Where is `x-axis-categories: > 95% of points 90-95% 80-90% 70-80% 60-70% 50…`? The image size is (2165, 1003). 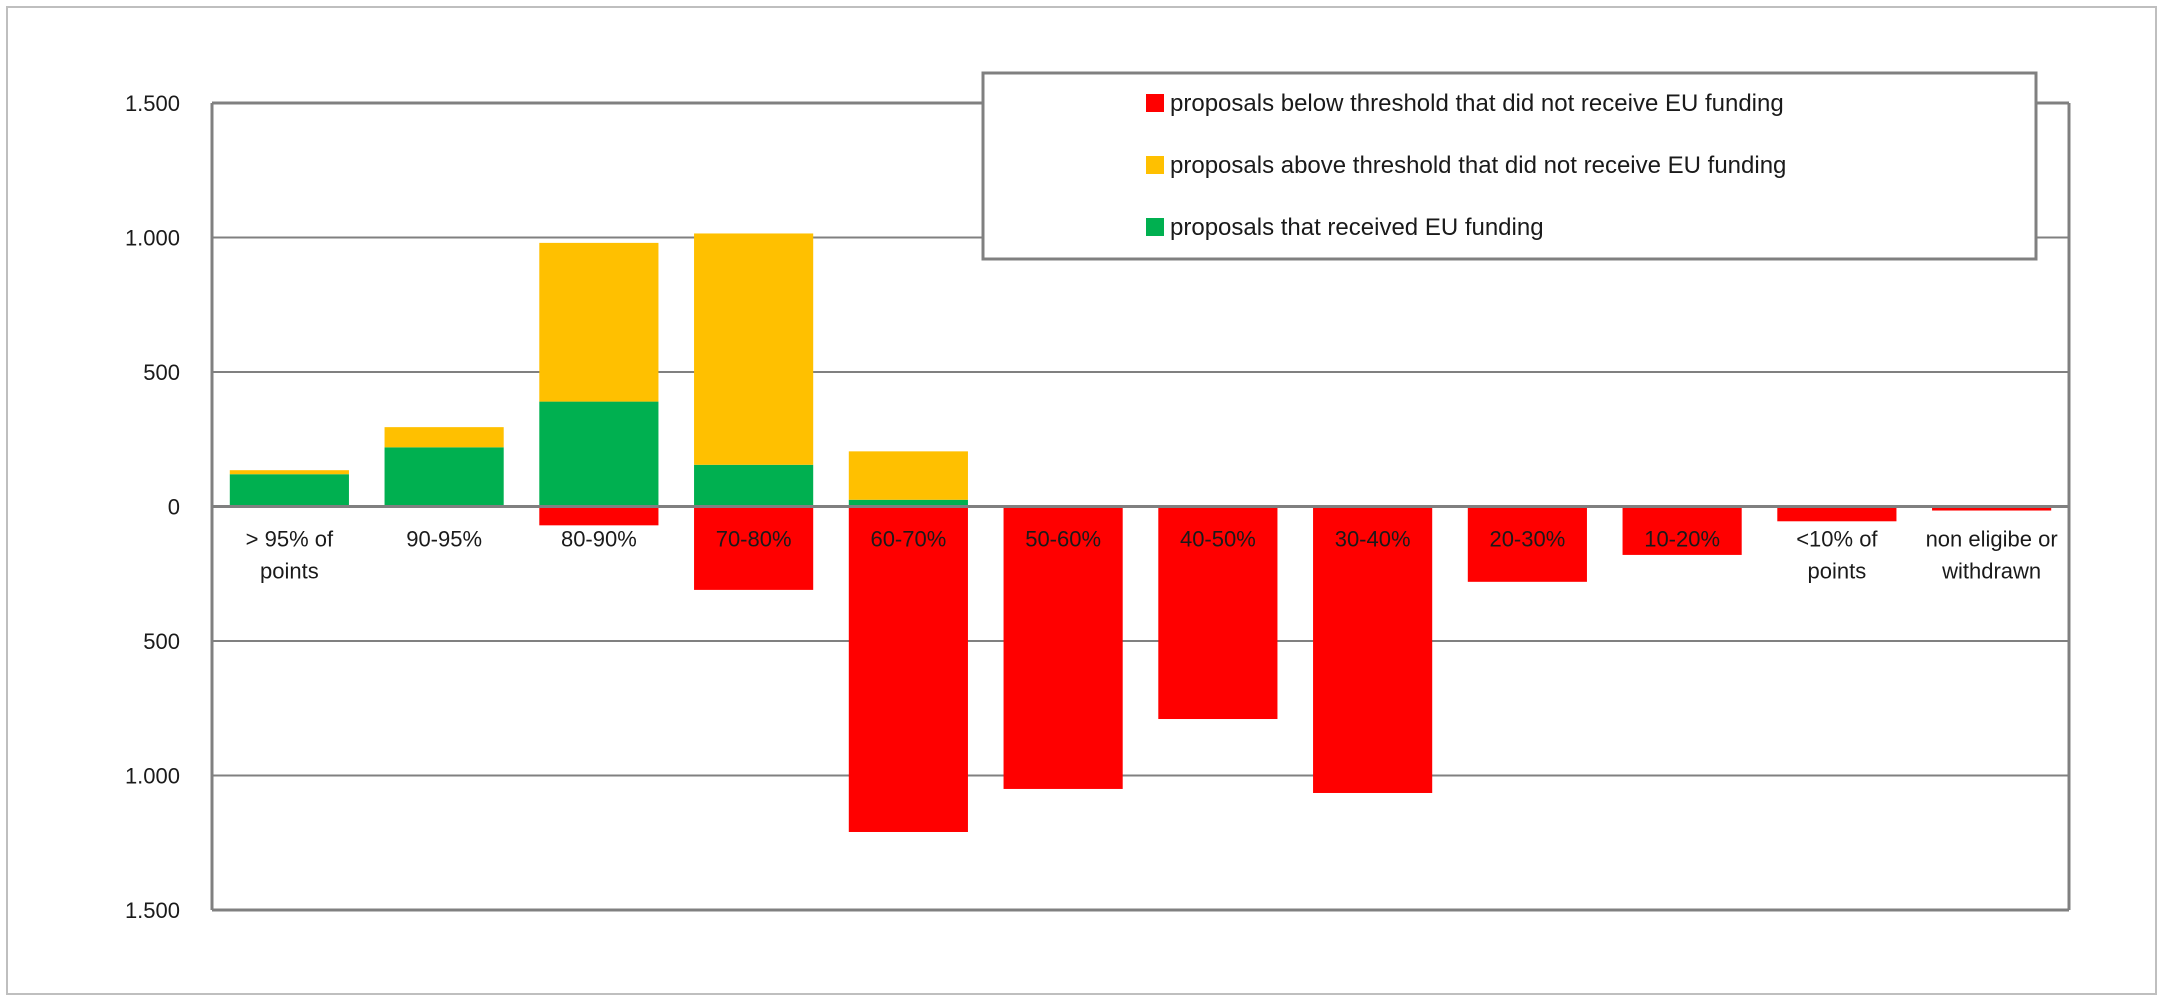 x-axis-categories: > 95% of points 90-95% 80-90% 70-80% 60-70% 50… is located at coordinates (1152, 555).